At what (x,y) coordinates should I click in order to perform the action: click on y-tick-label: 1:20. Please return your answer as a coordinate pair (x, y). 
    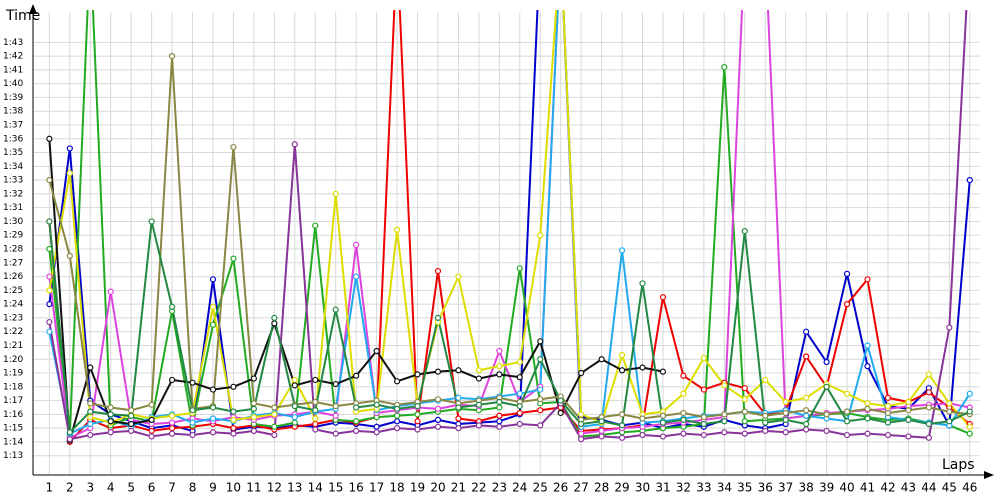
    Looking at the image, I should click on (13, 360).